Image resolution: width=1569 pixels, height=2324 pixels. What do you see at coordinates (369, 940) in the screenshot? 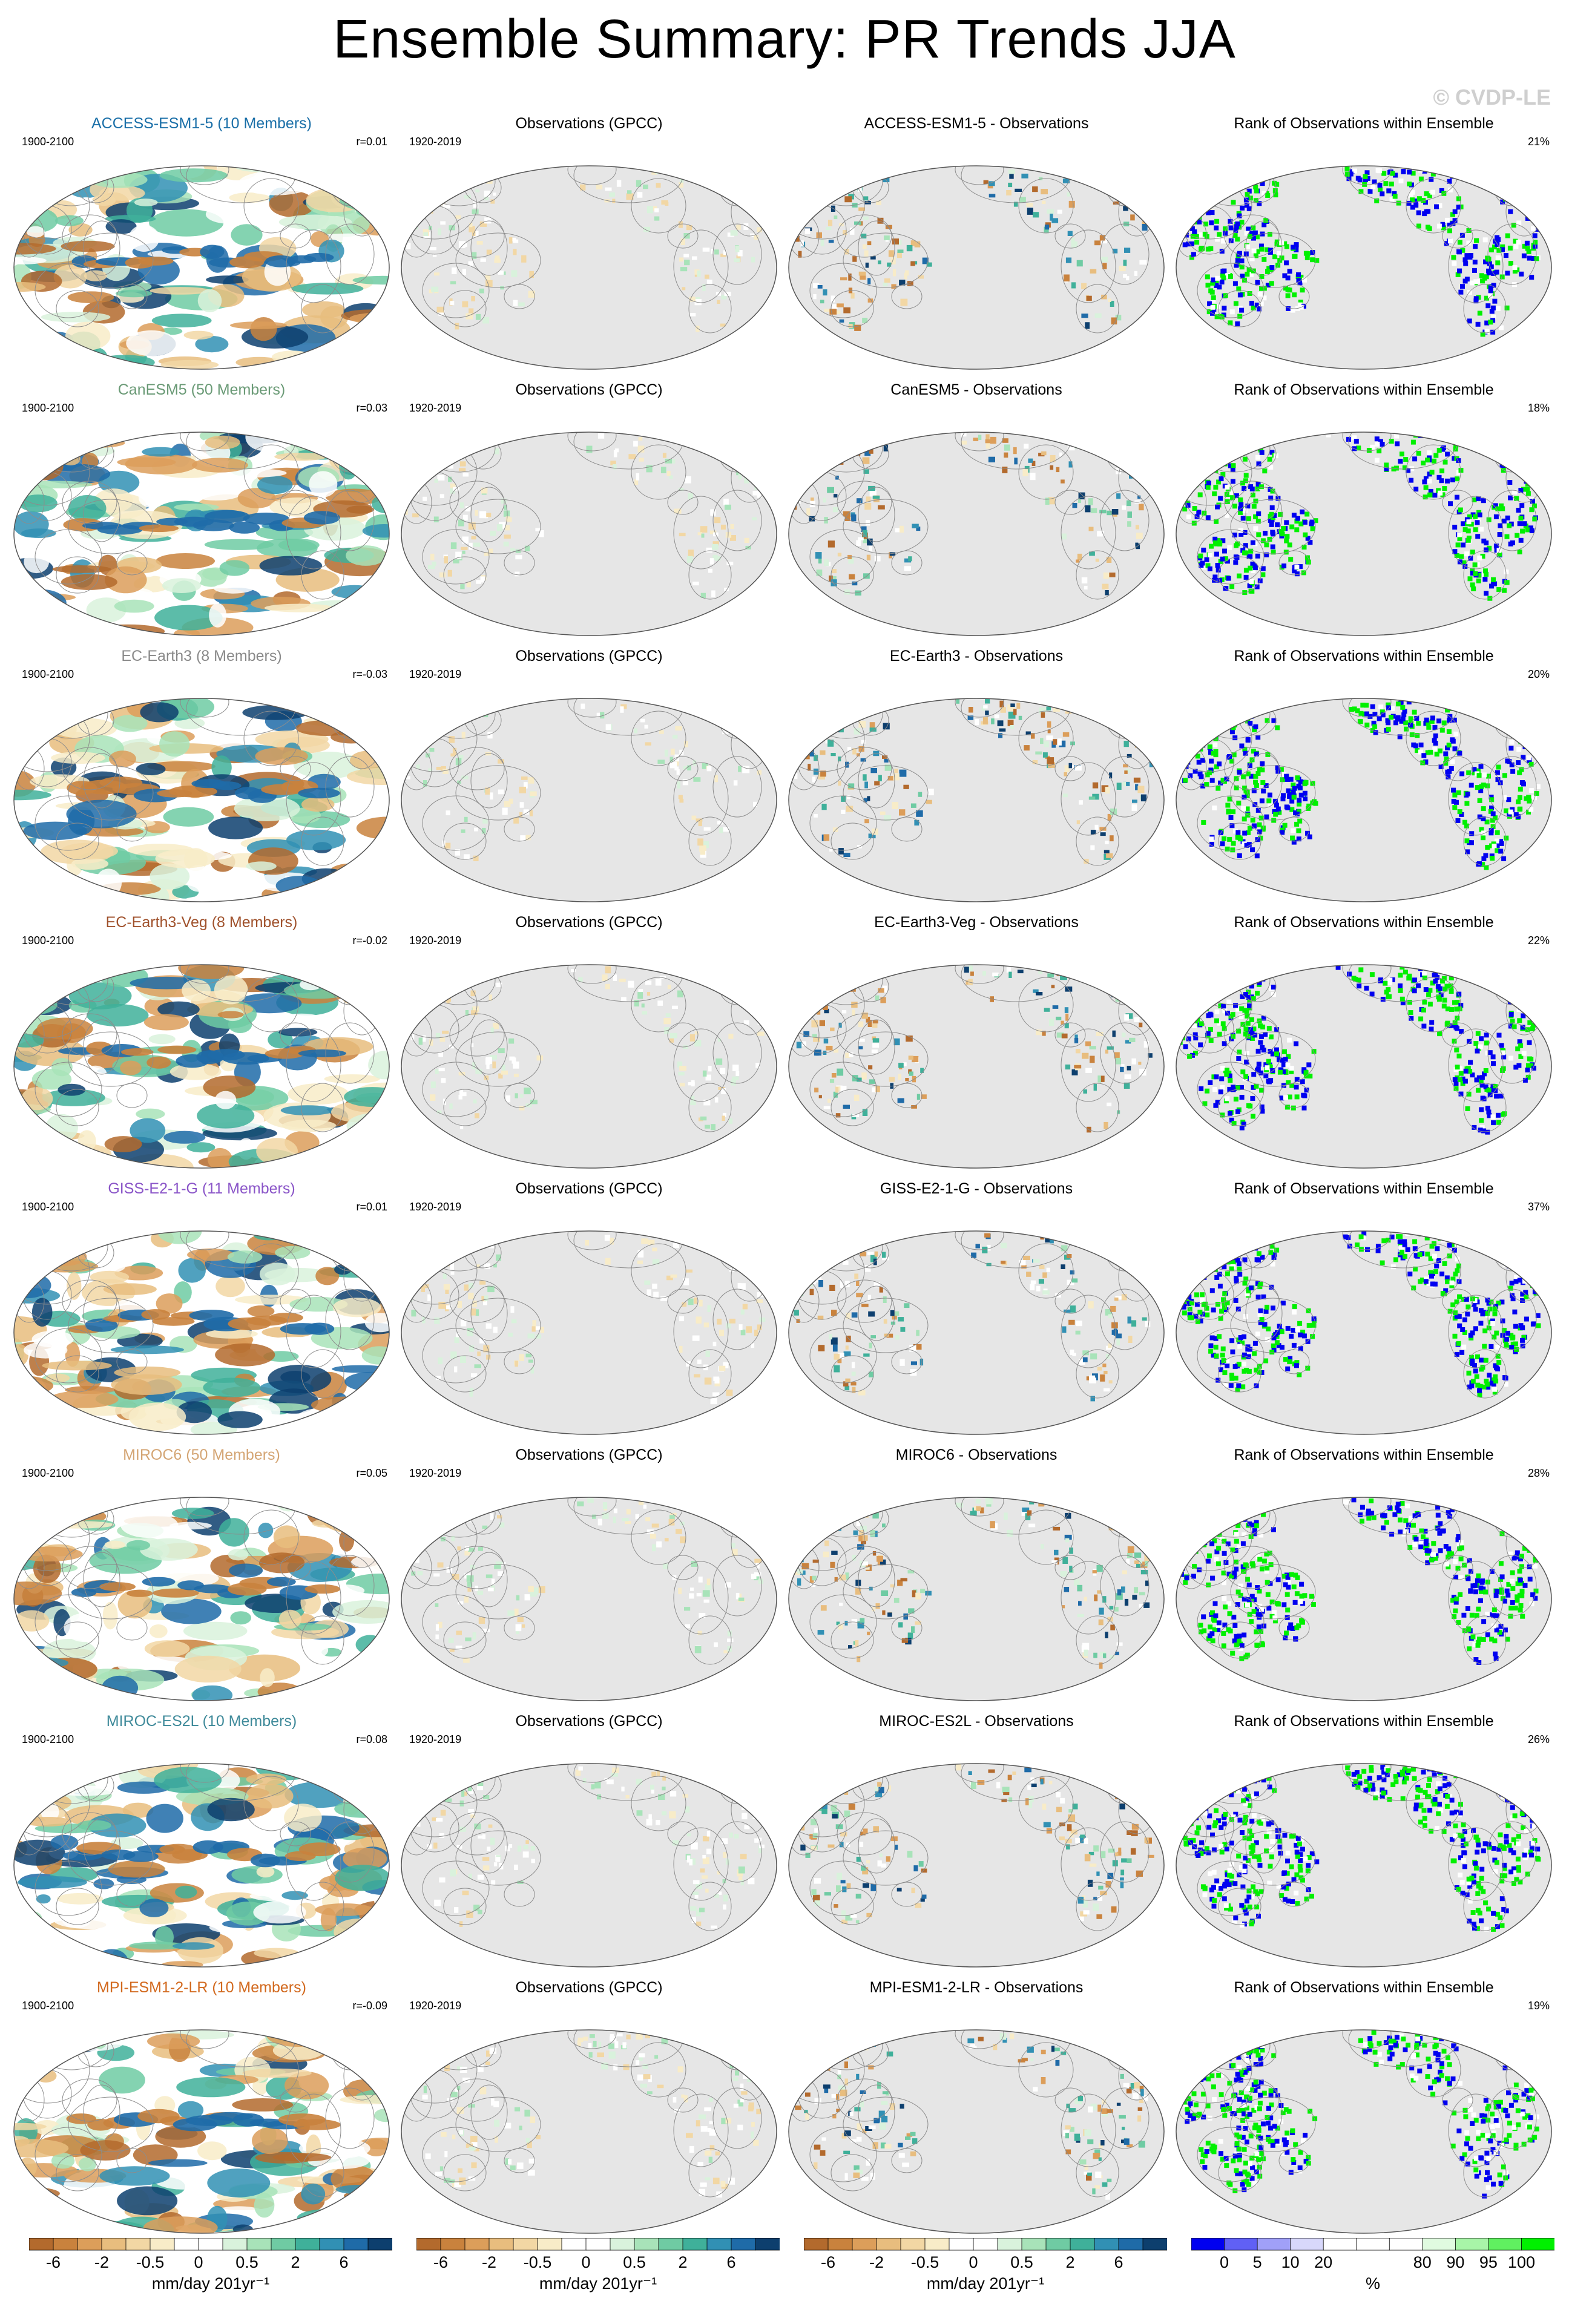
I see `pattern-correlation: r=-0.02` at bounding box center [369, 940].